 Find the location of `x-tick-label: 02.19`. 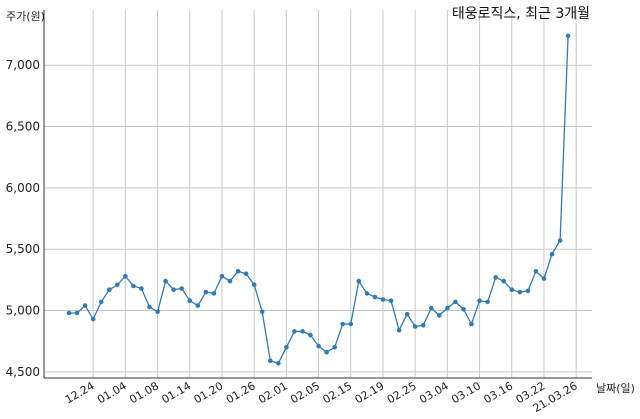

x-tick-label: 02.19 is located at coordinates (370, 392).